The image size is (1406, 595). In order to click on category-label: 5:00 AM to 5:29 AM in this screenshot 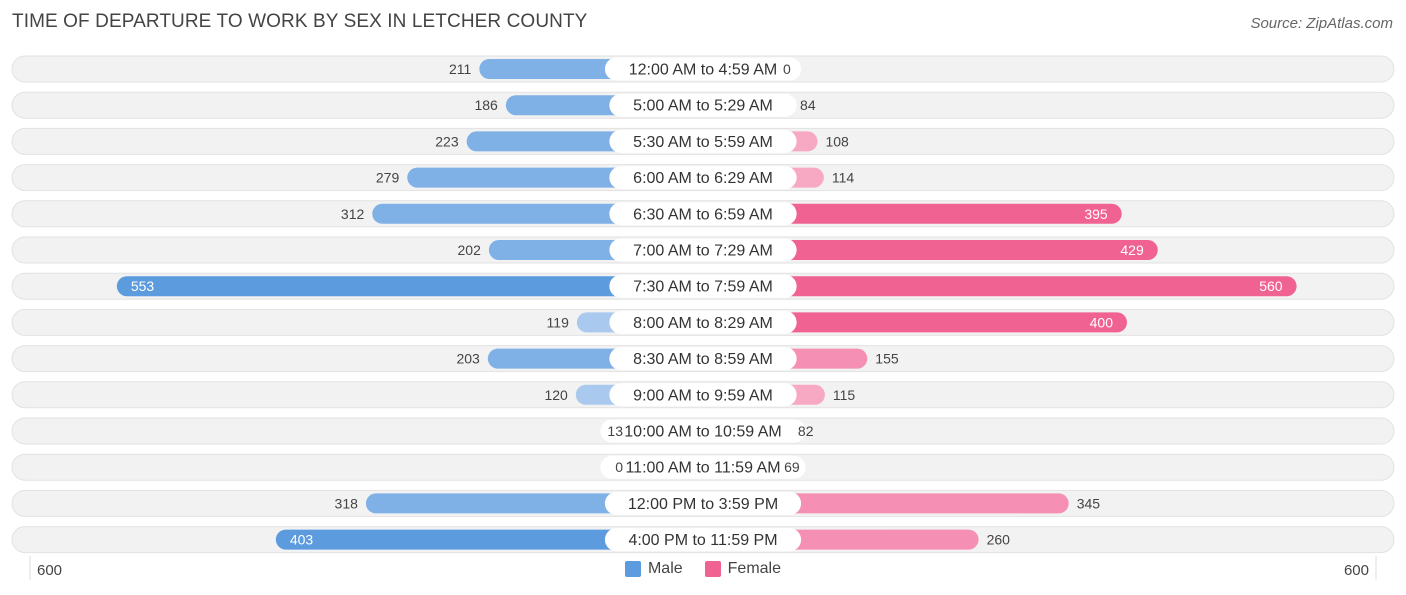, I will do `click(703, 106)`.